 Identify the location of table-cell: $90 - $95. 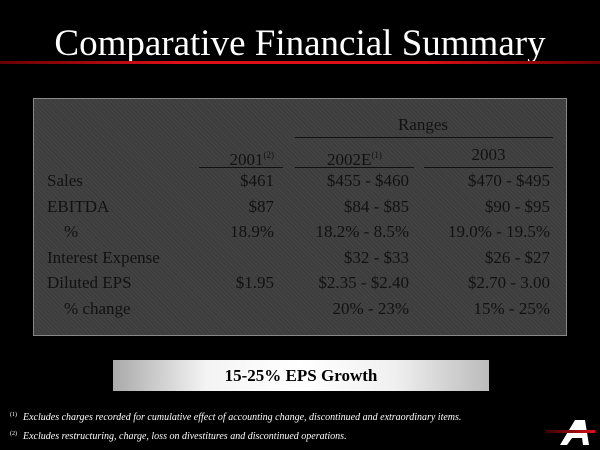
(517, 206).